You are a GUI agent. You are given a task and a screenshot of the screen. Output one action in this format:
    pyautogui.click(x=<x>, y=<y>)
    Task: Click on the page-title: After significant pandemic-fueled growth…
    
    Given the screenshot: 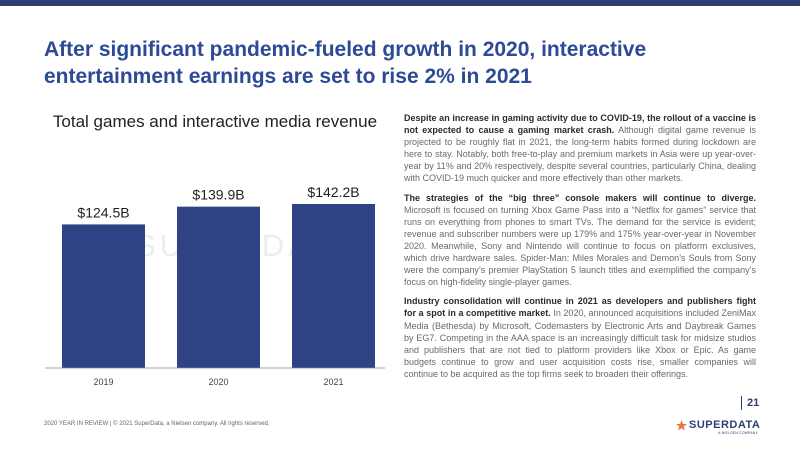 What is the action you would take?
    pyautogui.click(x=345, y=63)
    